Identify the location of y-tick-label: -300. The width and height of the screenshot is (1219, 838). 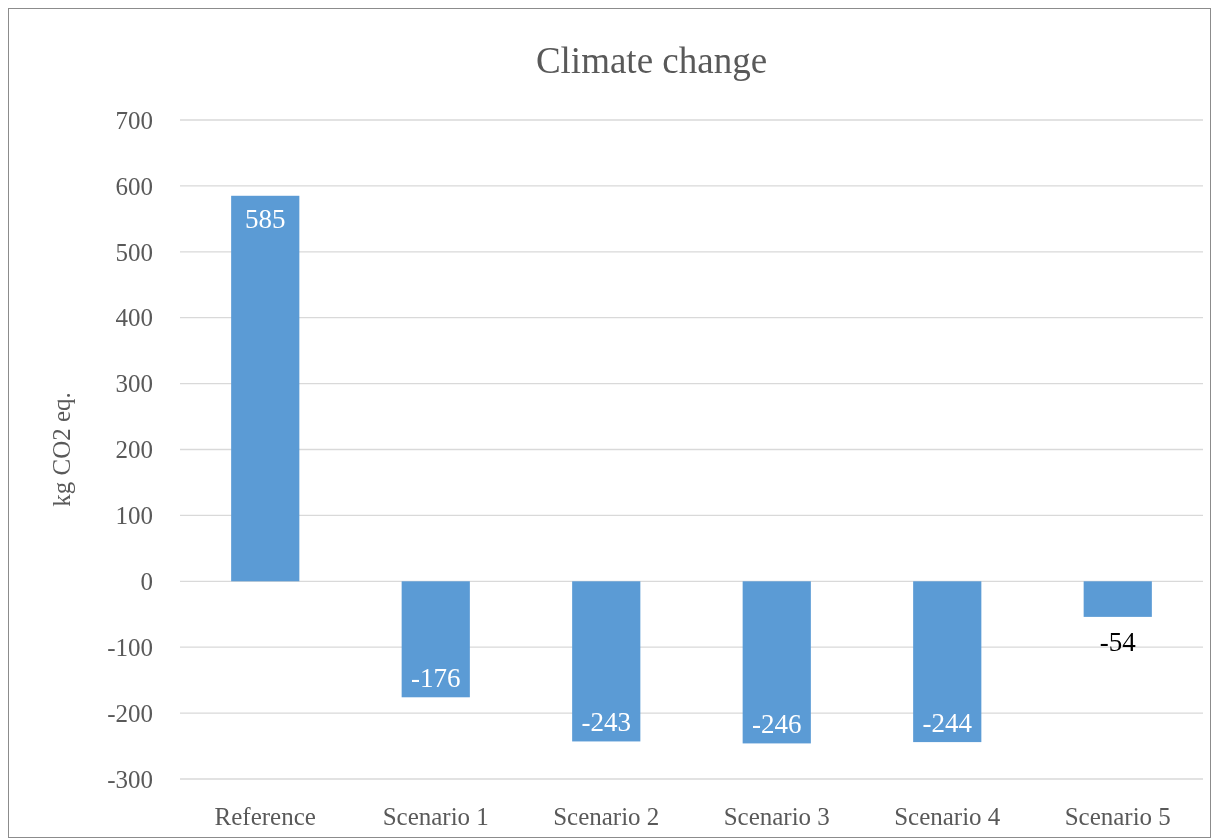
(130, 779).